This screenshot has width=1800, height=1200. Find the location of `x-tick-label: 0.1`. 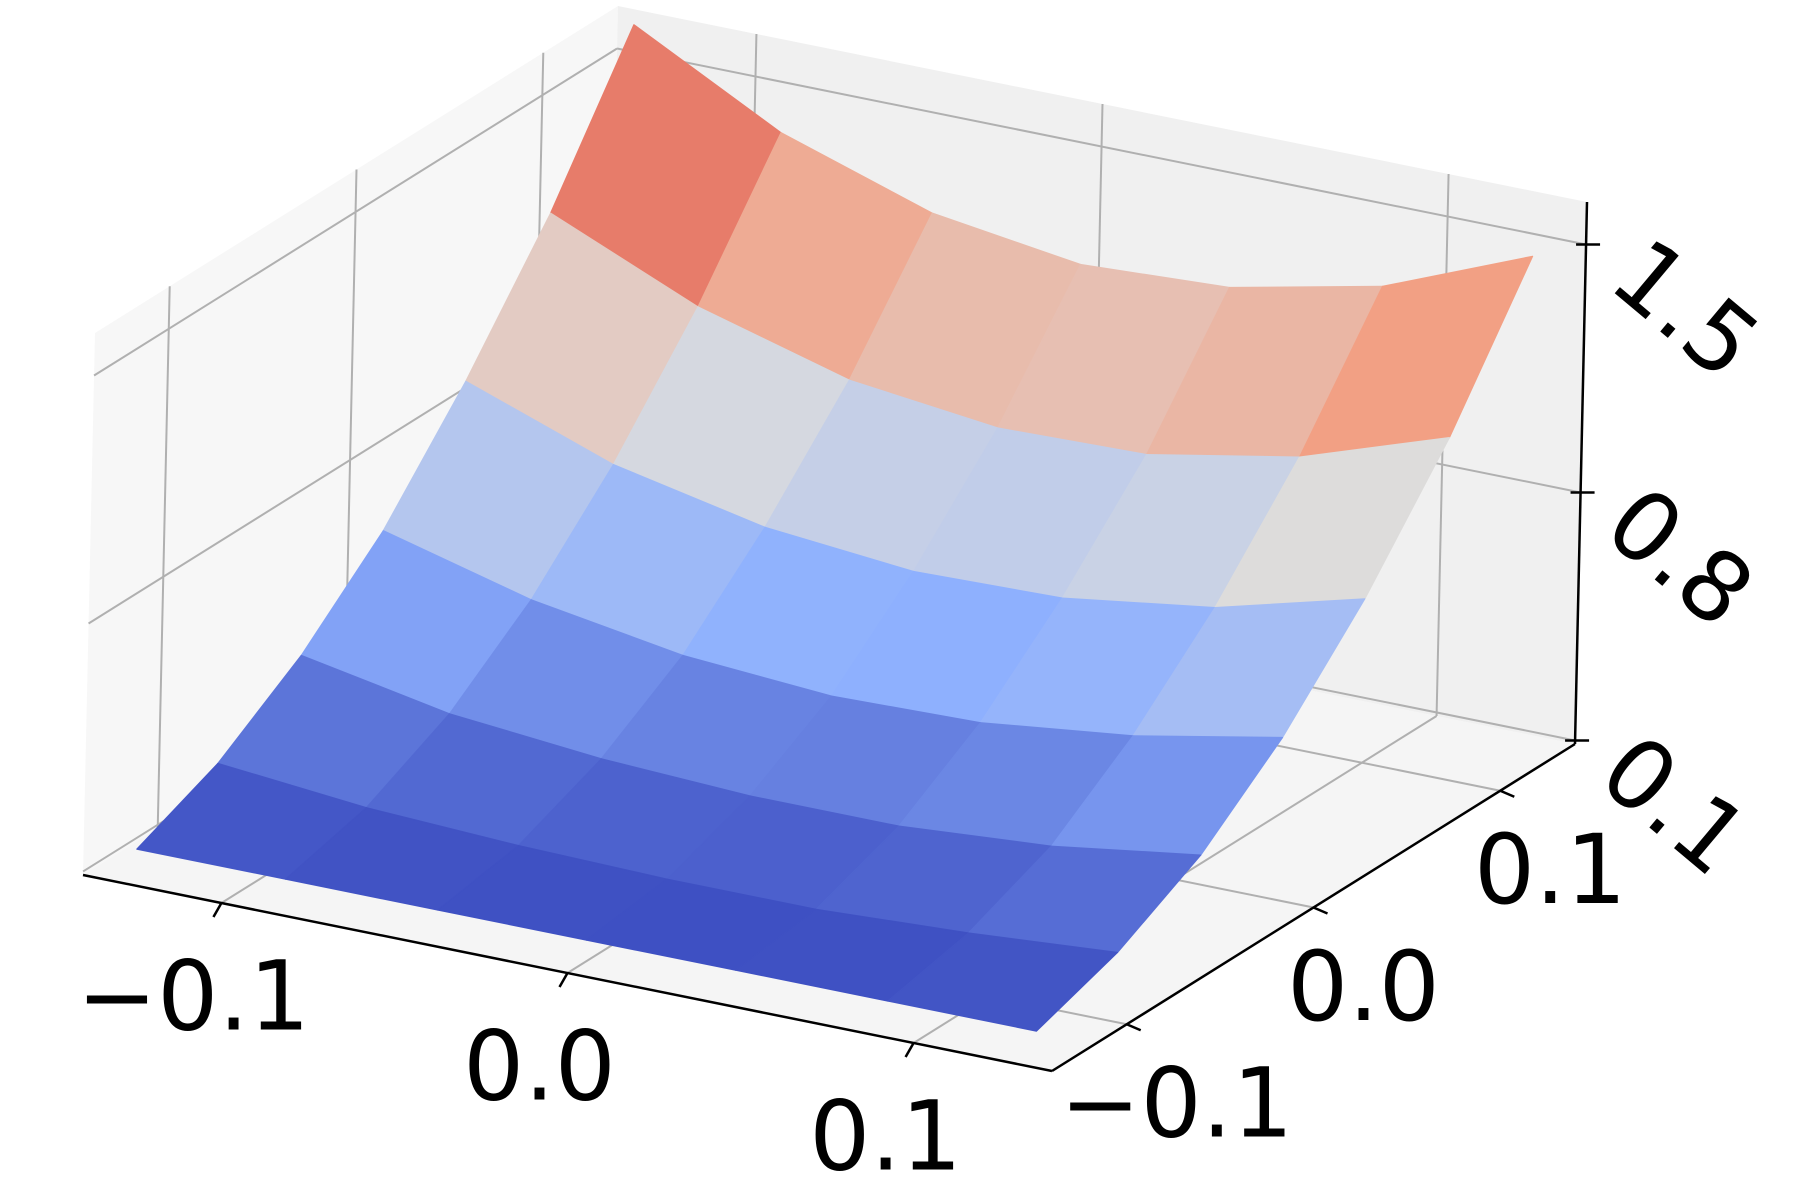

x-tick-label: 0.1 is located at coordinates (885, 1136).